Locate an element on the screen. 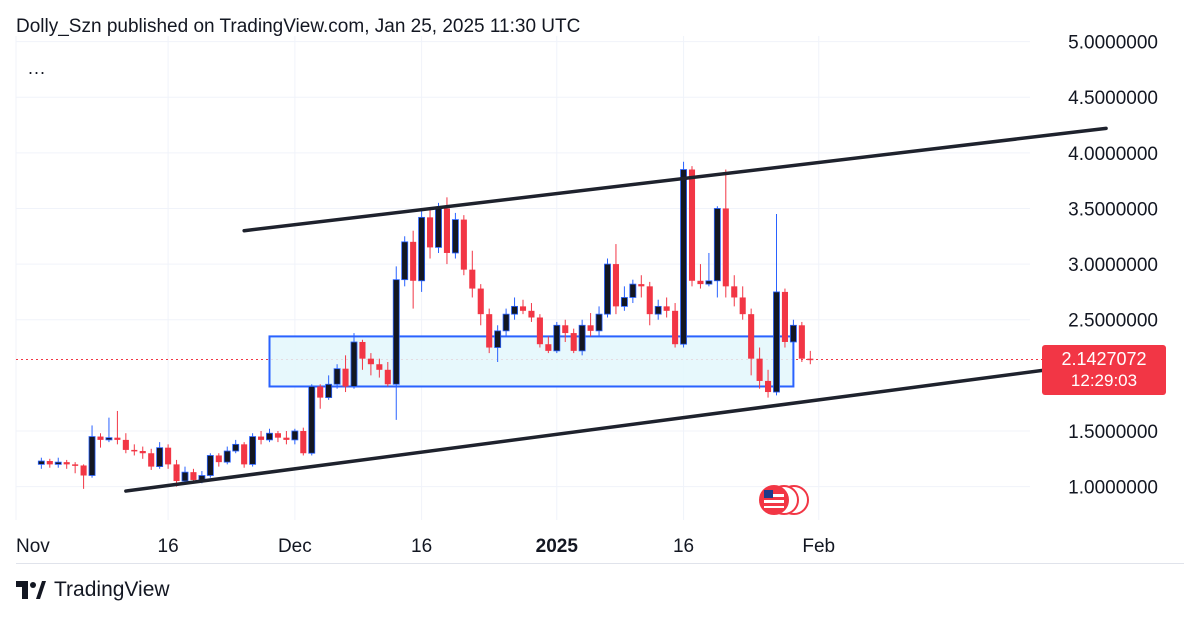 This screenshot has height=621, width=1200. footer-brand: TradingView is located at coordinates (112, 589).